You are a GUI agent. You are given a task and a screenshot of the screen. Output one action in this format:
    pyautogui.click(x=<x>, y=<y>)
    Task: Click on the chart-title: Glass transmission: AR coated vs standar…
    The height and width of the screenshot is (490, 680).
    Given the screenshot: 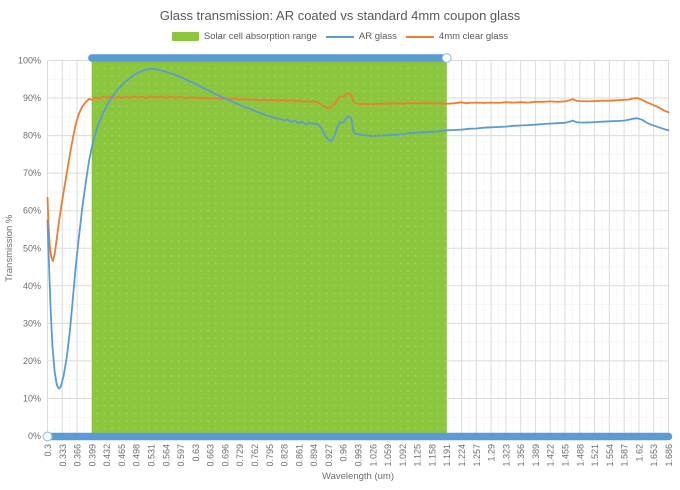 What is the action you would take?
    pyautogui.click(x=340, y=15)
    